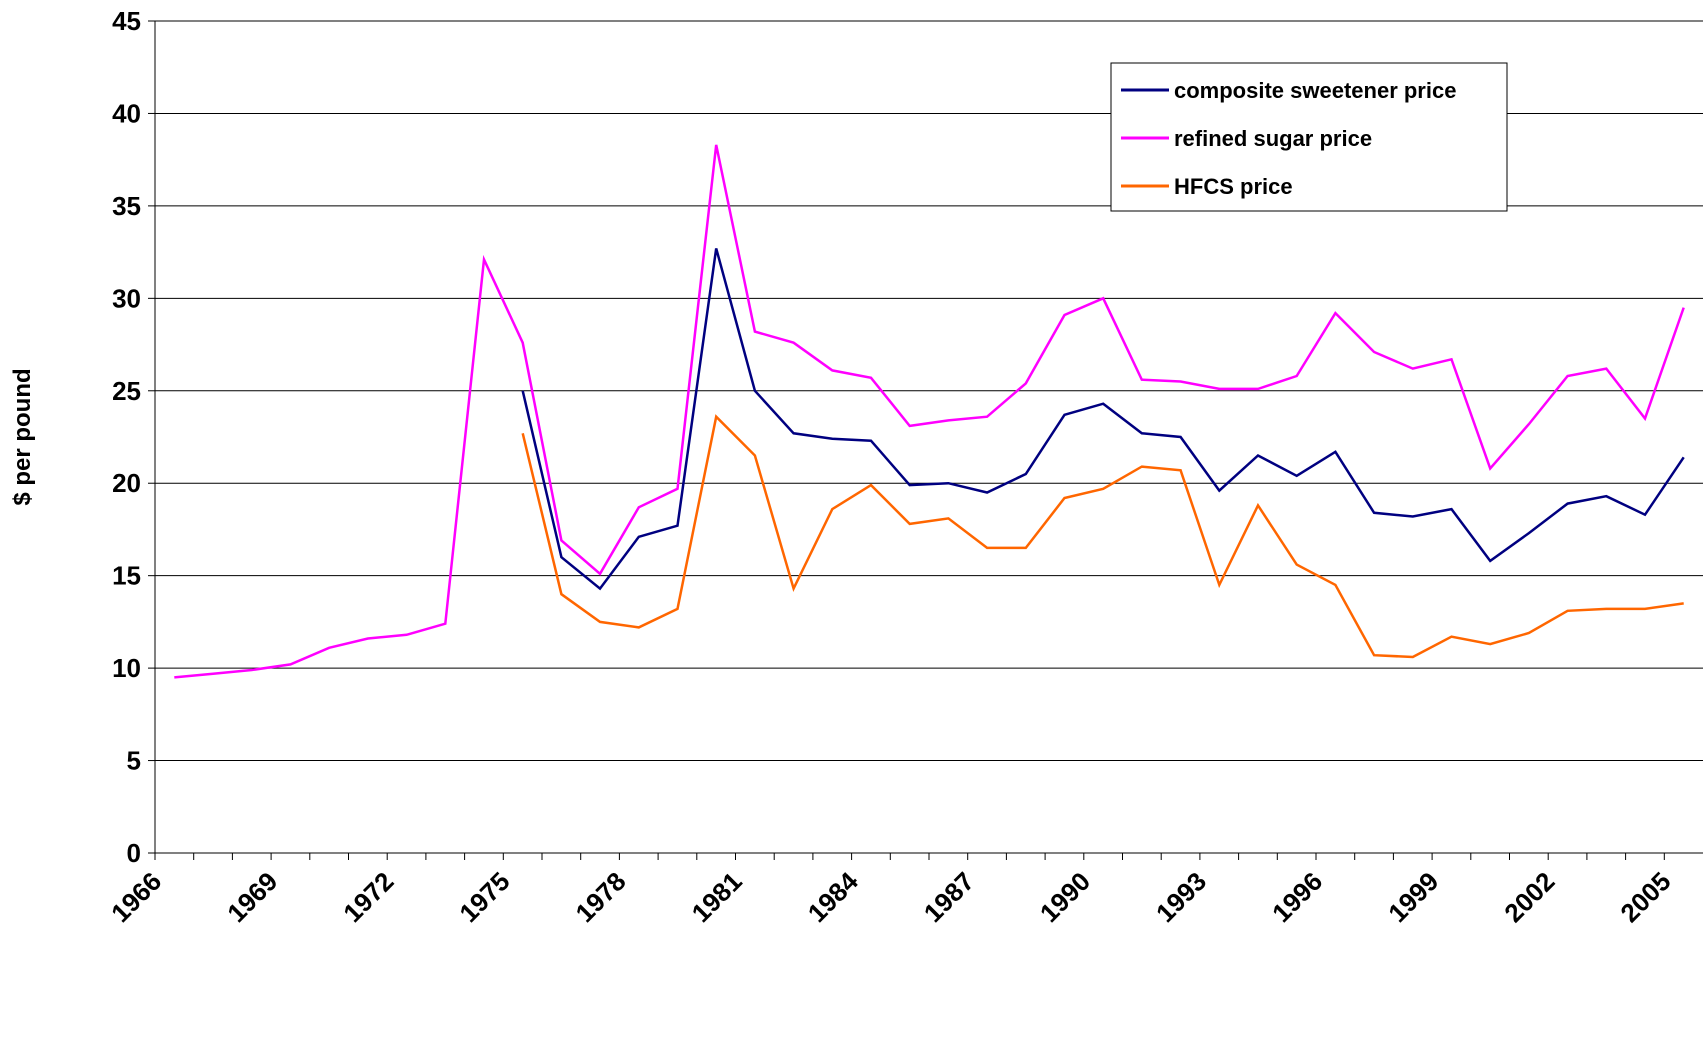 The image size is (1705, 1049). What do you see at coordinates (1315, 90) in the screenshot?
I see `legend-label: composite sweetener price` at bounding box center [1315, 90].